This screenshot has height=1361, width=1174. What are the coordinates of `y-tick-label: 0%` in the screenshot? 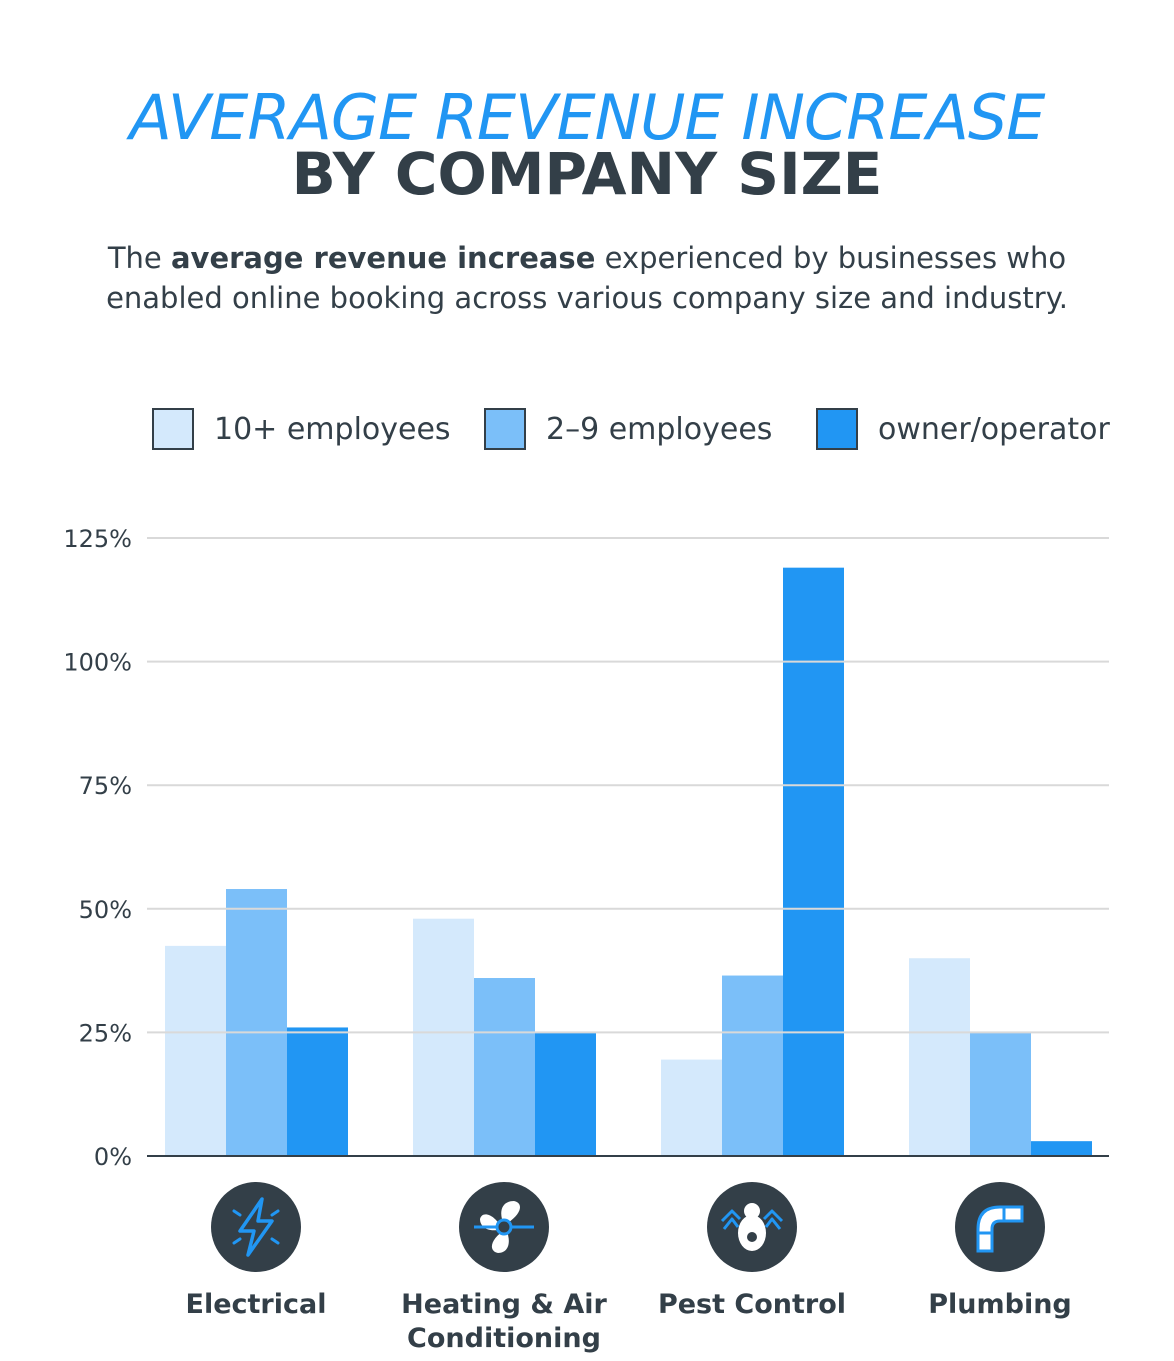 It's located at (113, 1157).